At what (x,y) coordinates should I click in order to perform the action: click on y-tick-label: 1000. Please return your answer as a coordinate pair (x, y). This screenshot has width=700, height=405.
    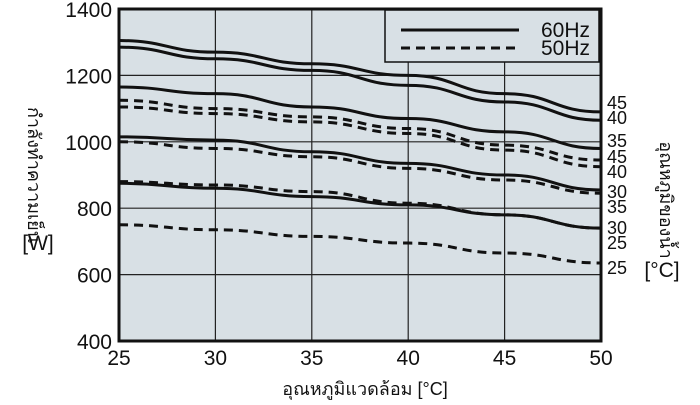
    Looking at the image, I should click on (88, 143).